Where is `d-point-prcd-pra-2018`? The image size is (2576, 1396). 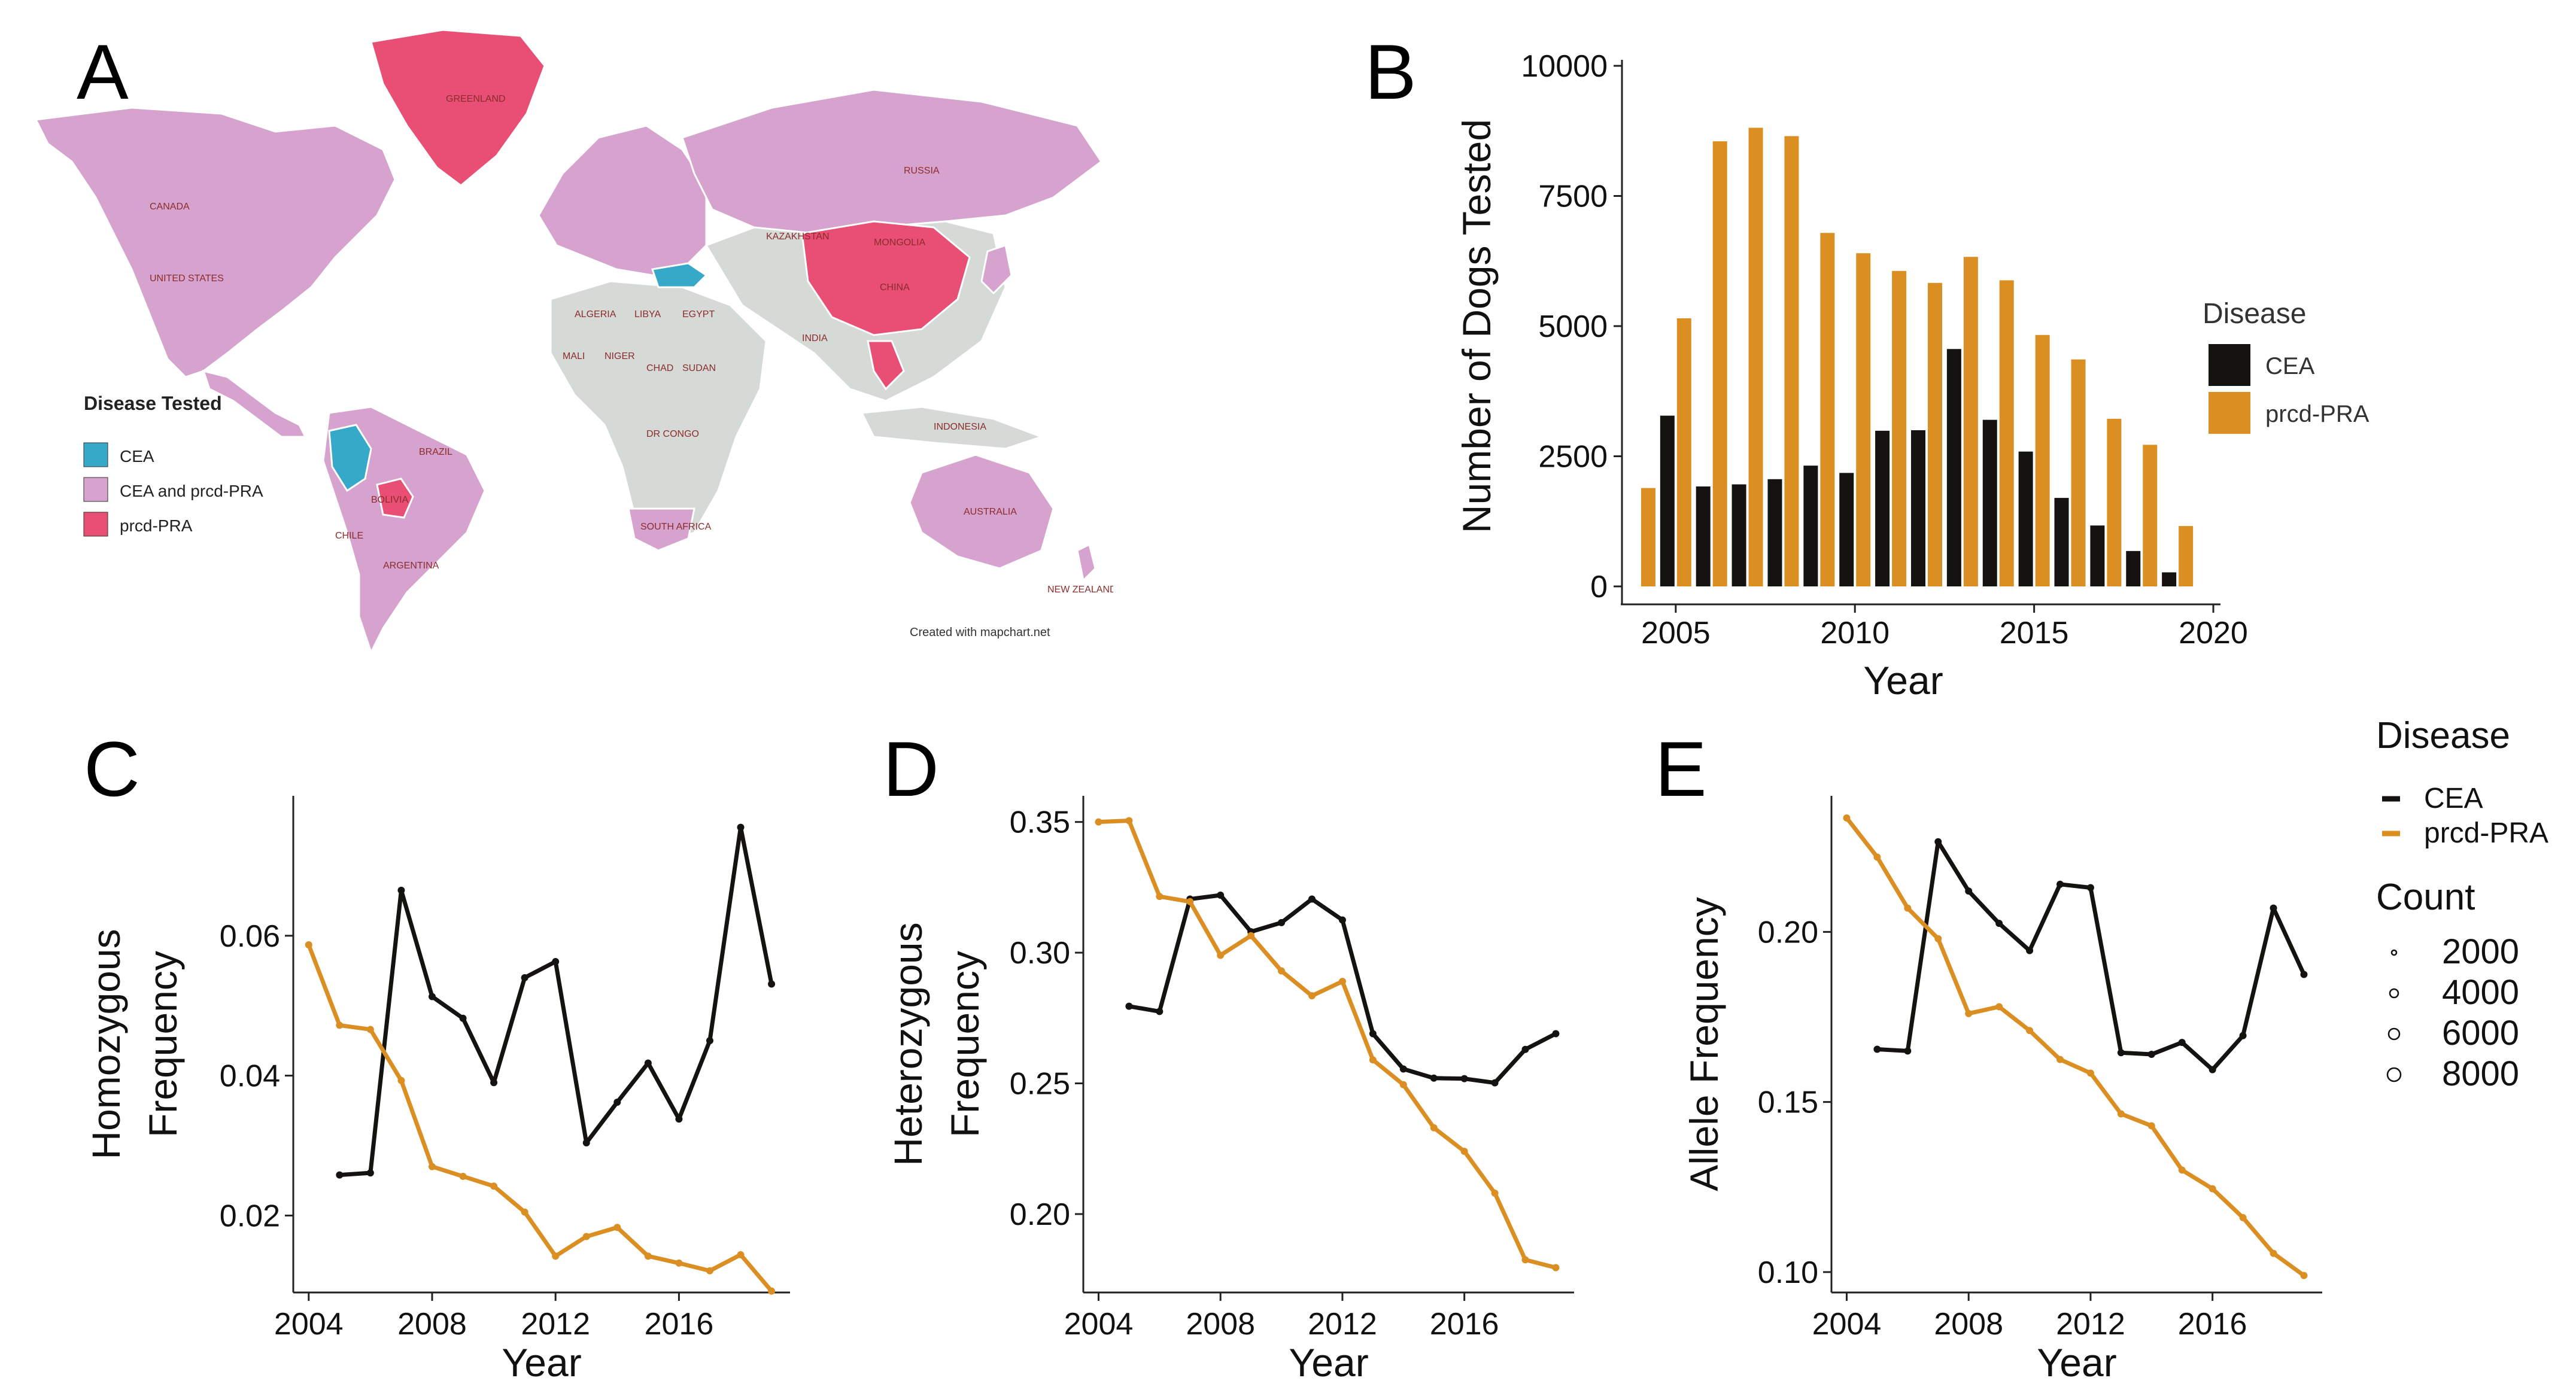 d-point-prcd-pra-2018 is located at coordinates (1525, 1260).